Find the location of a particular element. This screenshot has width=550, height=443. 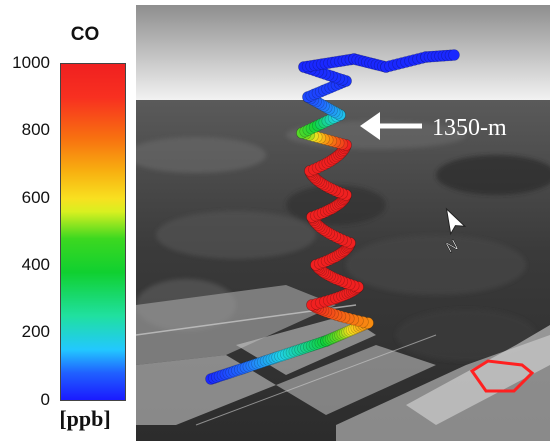

colorbar-unit: [ppb] is located at coordinates (85, 418).